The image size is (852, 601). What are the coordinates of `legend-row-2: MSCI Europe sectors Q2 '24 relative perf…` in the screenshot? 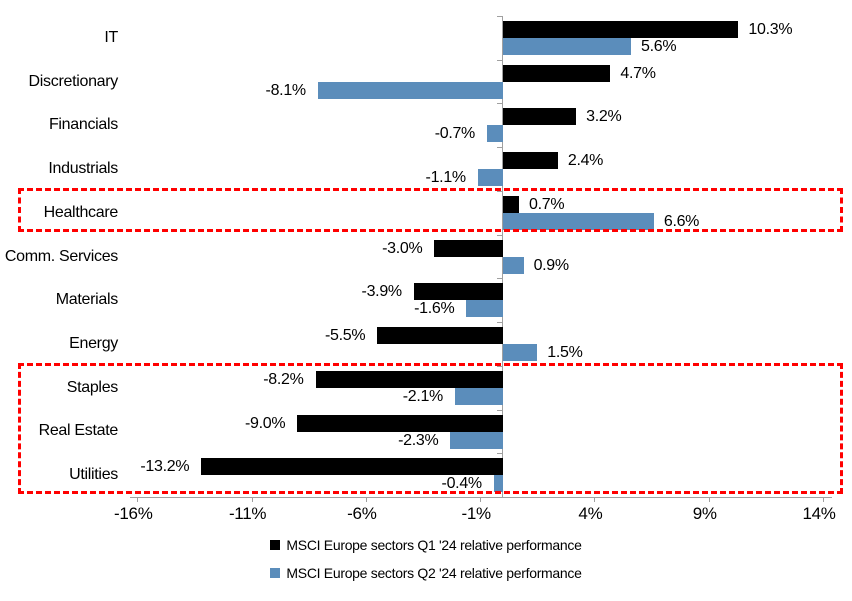 It's located at (426, 573).